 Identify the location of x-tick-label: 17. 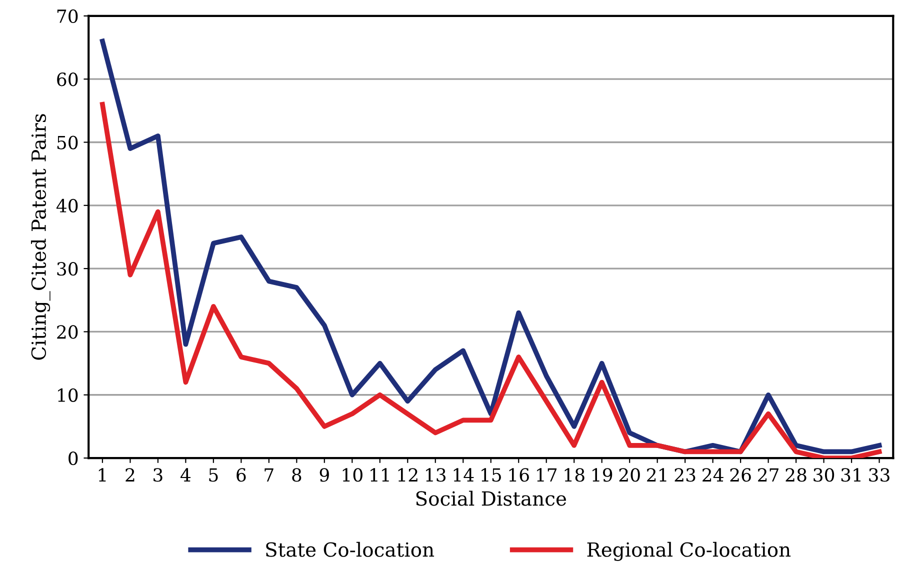
(547, 475).